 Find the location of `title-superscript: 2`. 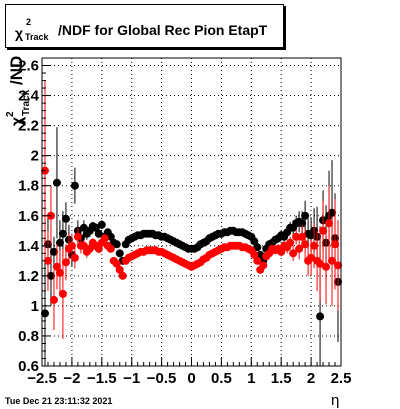

title-superscript: 2 is located at coordinates (29, 22).